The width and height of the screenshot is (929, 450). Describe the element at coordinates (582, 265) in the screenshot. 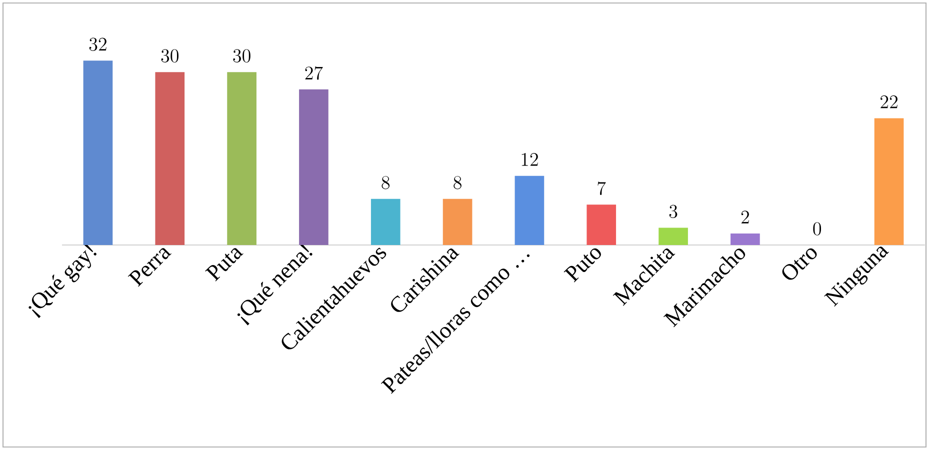

I see `x-tick-label: Puto` at that location.